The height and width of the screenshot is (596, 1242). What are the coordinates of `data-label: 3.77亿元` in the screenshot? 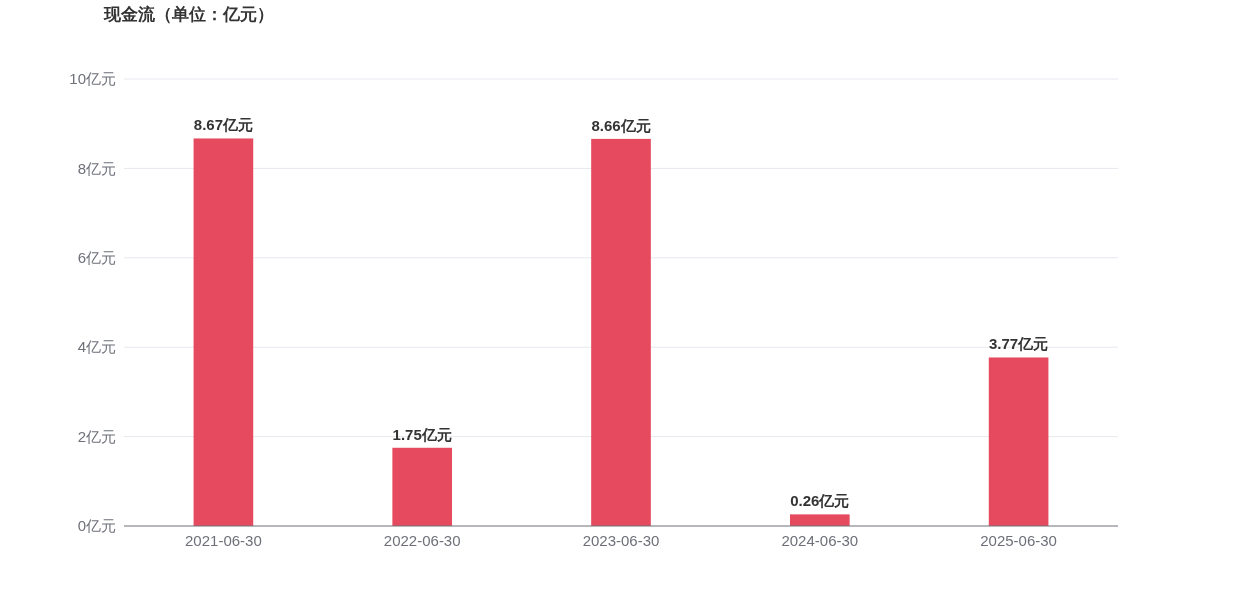 It's located at (1019, 344).